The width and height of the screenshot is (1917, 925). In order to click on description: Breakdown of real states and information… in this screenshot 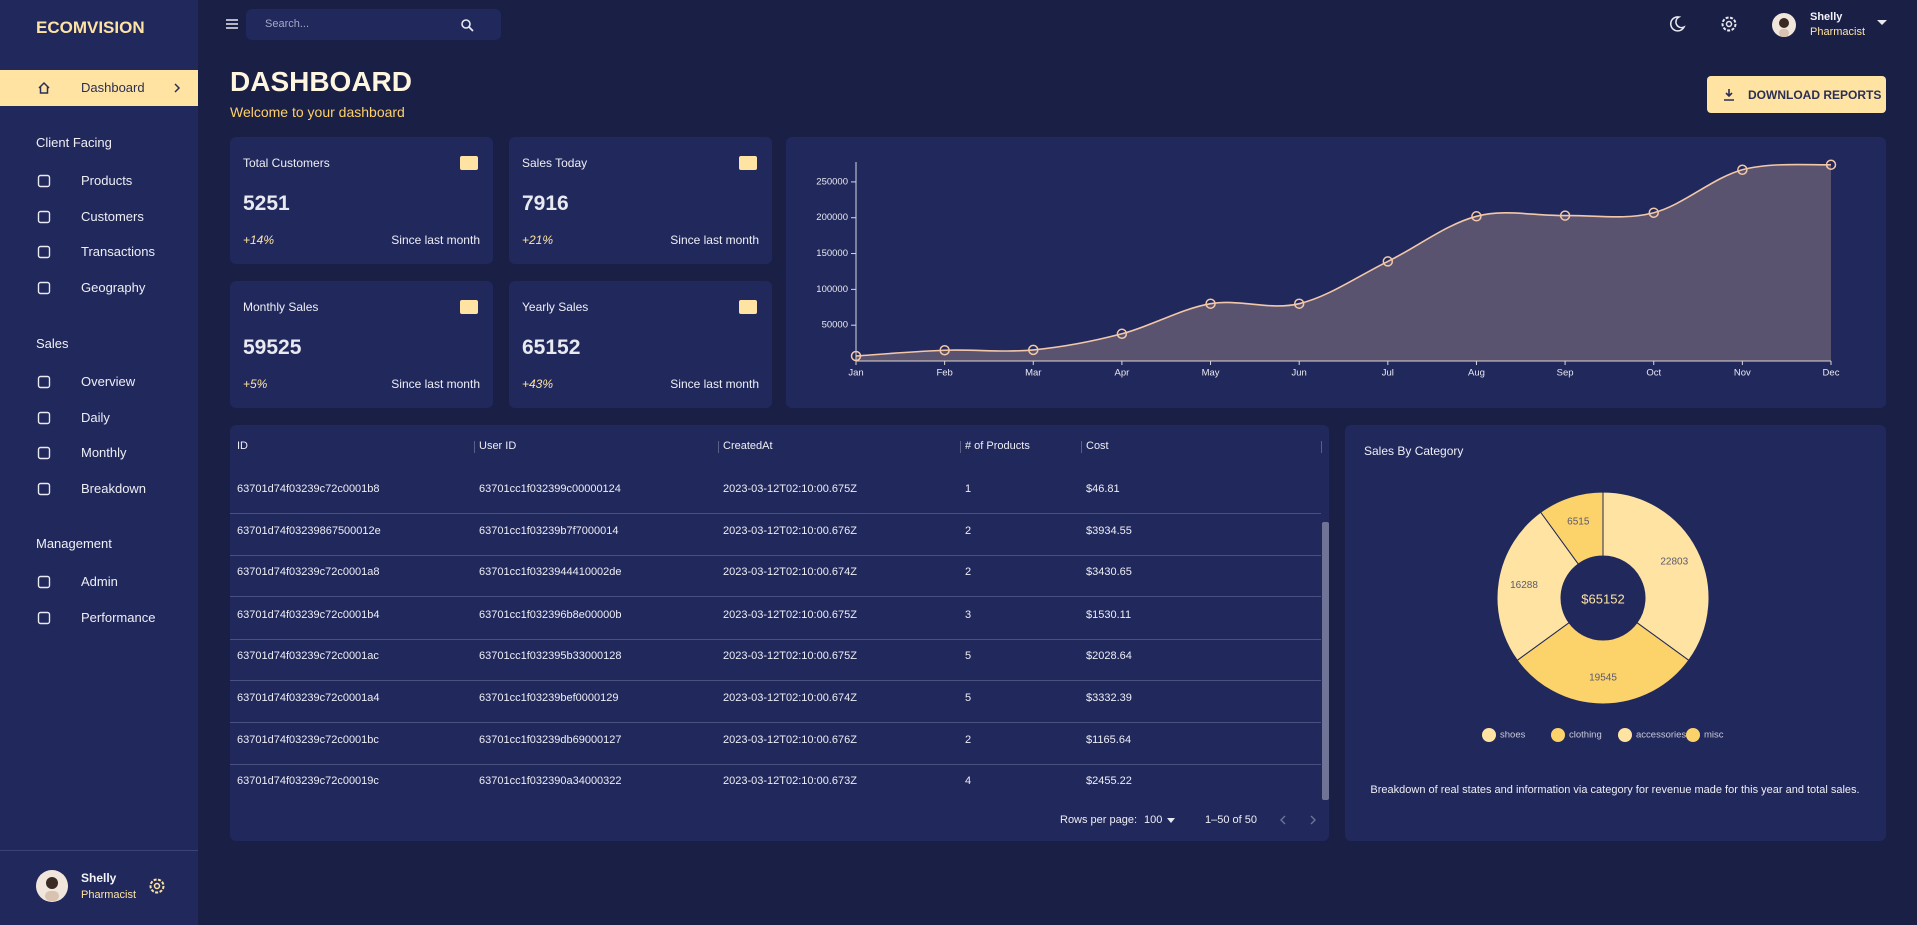, I will do `click(1614, 790)`.